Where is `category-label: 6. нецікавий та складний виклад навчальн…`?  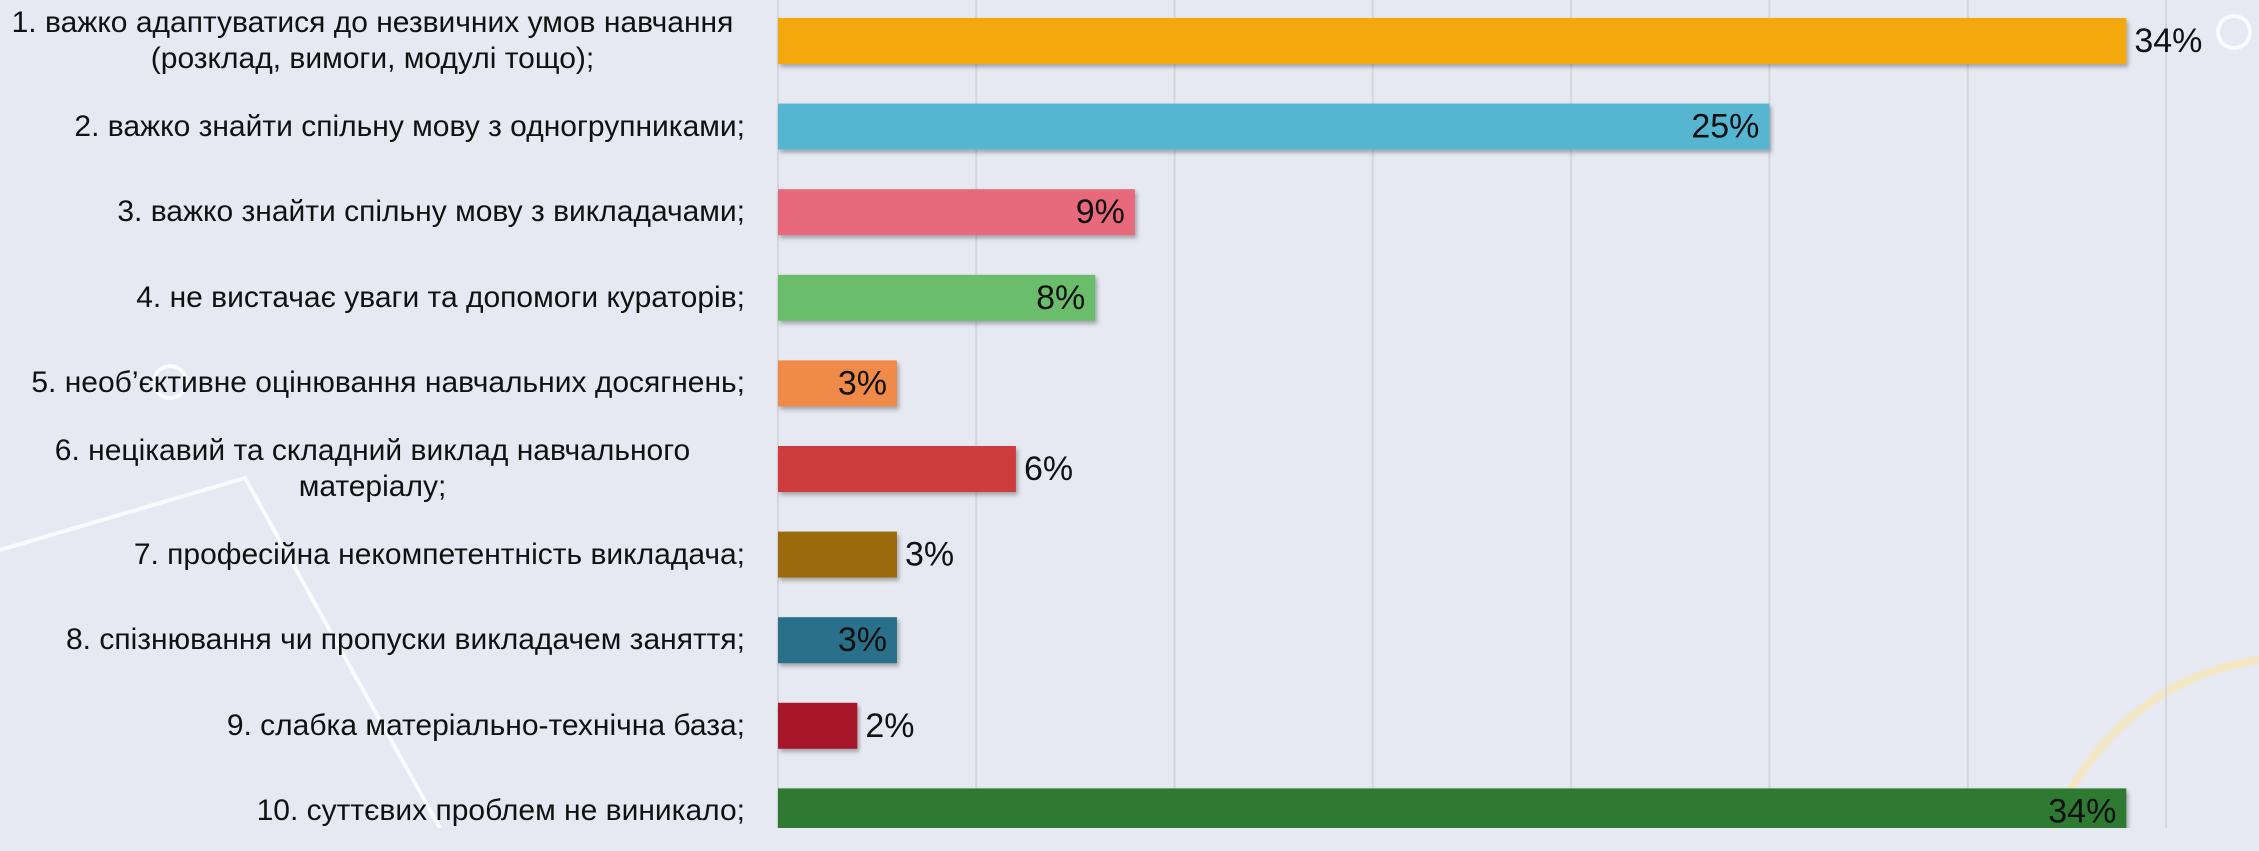
category-label: 6. нецікавий та складний виклад навчальн… is located at coordinates (372, 469).